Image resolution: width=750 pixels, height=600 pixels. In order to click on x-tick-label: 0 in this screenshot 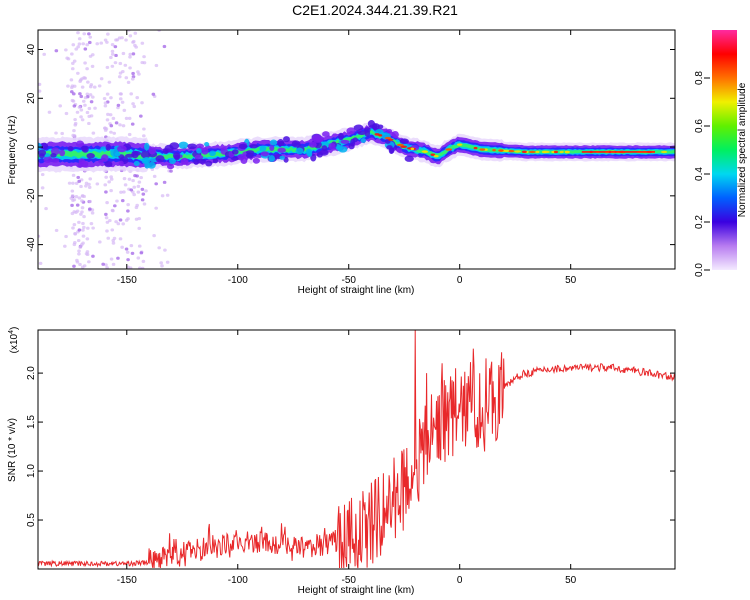, I will do `click(460, 280)`.